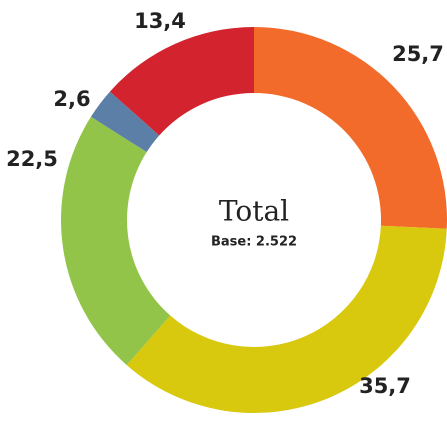 This screenshot has height=432, width=447. I want to click on center-title: Total, so click(254, 211).